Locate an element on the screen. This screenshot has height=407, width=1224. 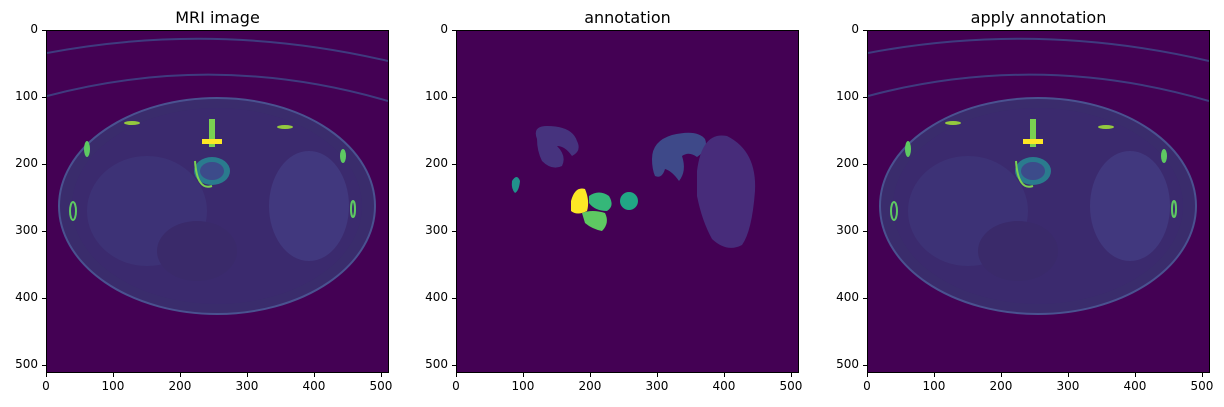
panel-title: MRI image is located at coordinates (217, 17).